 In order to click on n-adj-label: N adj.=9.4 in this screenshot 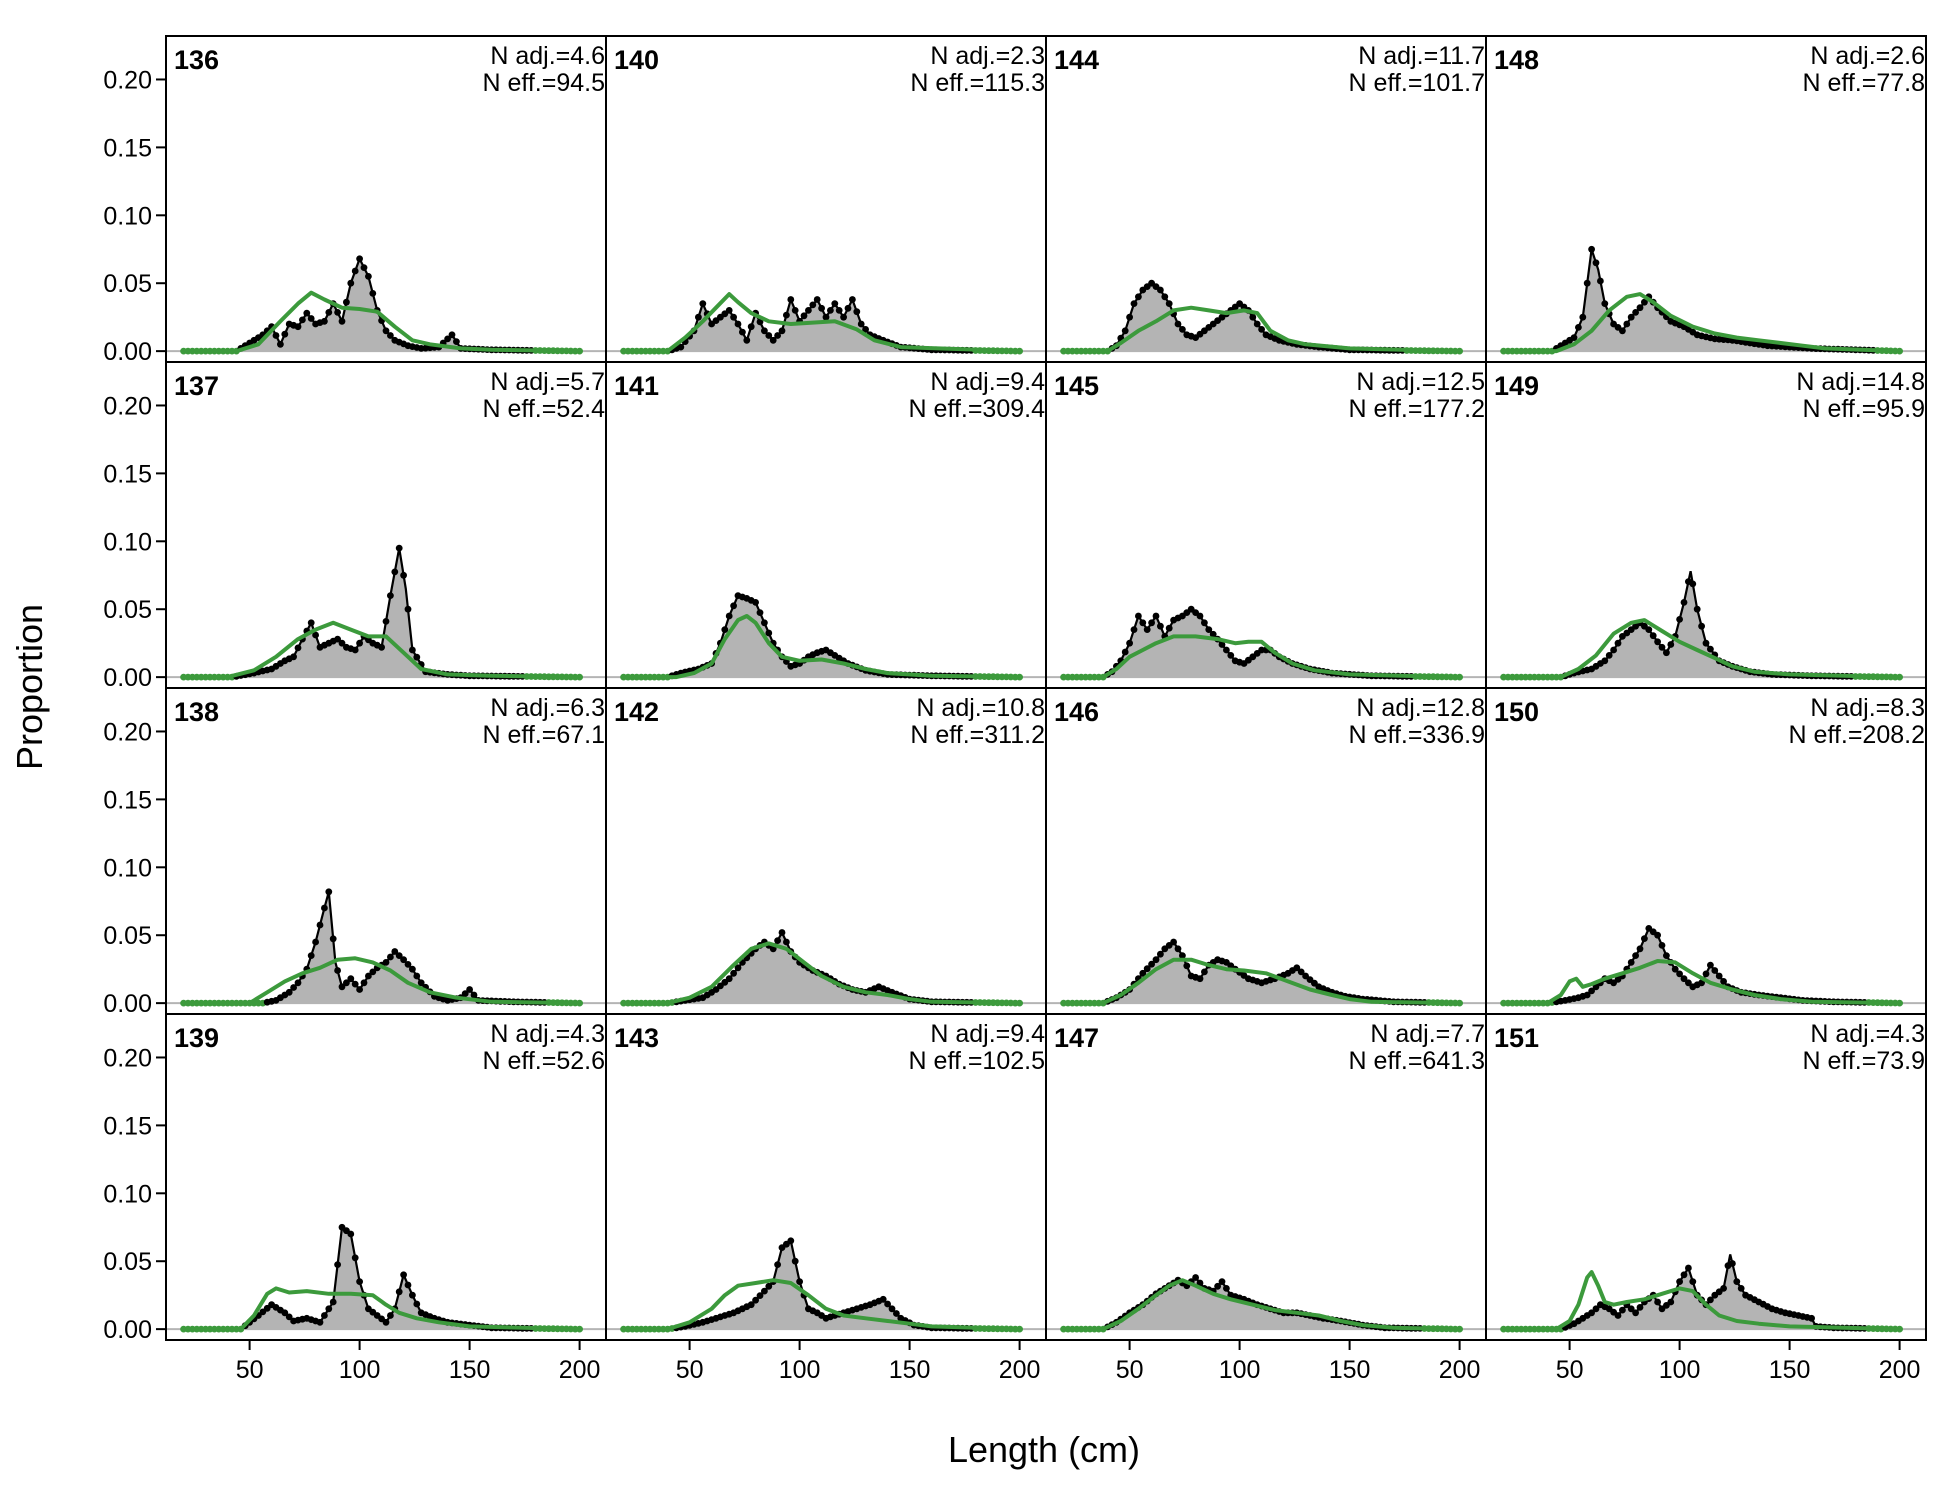, I will do `click(987, 1034)`.